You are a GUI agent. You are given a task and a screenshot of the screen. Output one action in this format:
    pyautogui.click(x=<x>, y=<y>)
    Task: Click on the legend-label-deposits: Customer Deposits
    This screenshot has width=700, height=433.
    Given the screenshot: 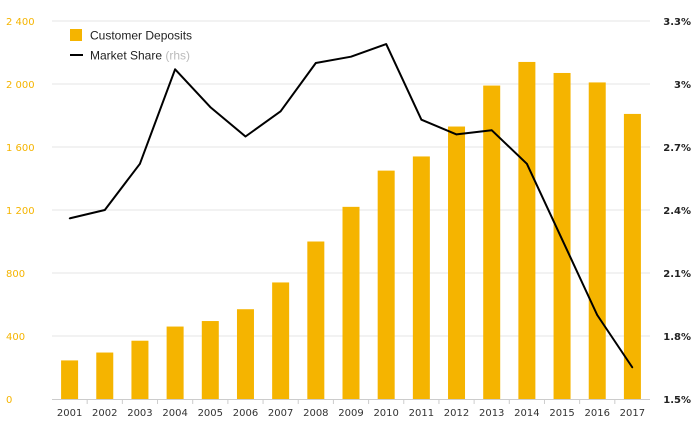 What is the action you would take?
    pyautogui.click(x=141, y=36)
    